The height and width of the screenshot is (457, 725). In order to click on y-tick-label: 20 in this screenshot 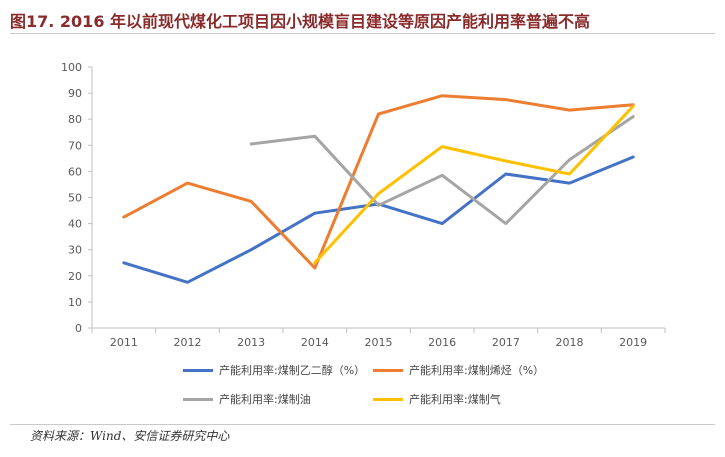, I will do `click(75, 276)`.